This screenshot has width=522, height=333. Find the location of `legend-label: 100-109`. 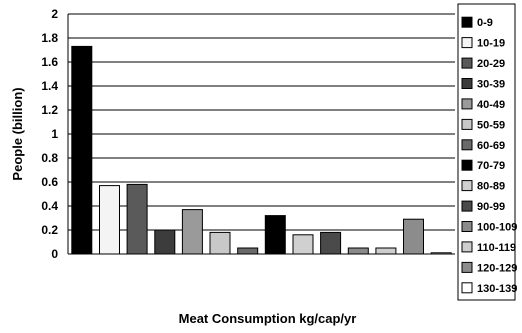

legend-label: 100-109 is located at coordinates (497, 228).